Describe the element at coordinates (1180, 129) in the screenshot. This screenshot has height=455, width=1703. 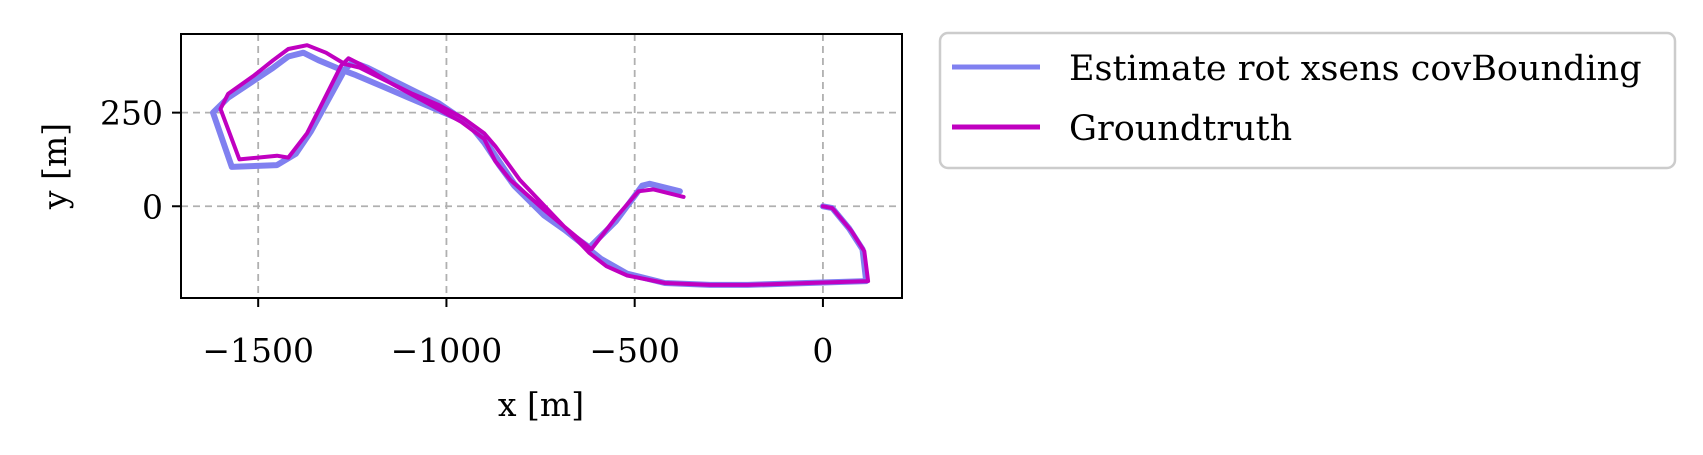
I see `legend-label-groundtruth: Groundtruth` at that location.